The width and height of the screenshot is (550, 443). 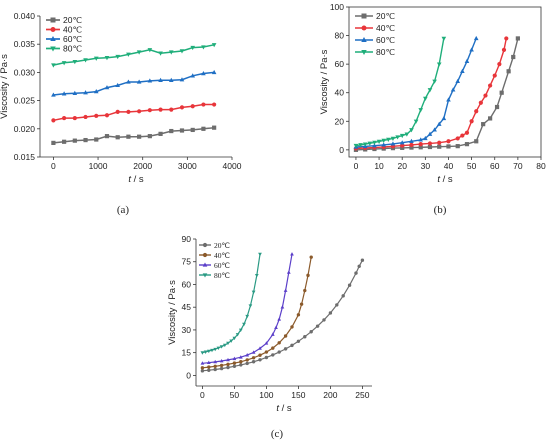 I want to click on y-tick-label: 0.035, so click(x=25, y=44).